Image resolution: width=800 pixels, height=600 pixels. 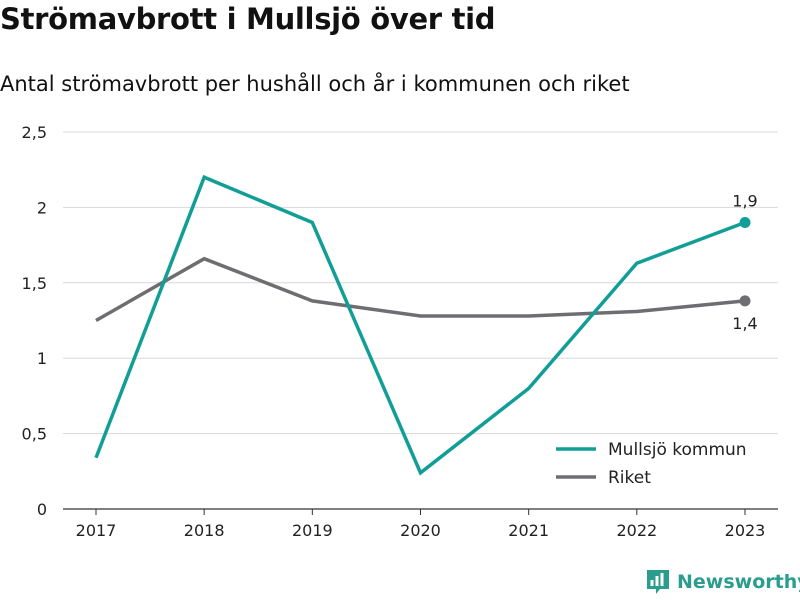 I want to click on x-tick-label: 2017, so click(x=96, y=530).